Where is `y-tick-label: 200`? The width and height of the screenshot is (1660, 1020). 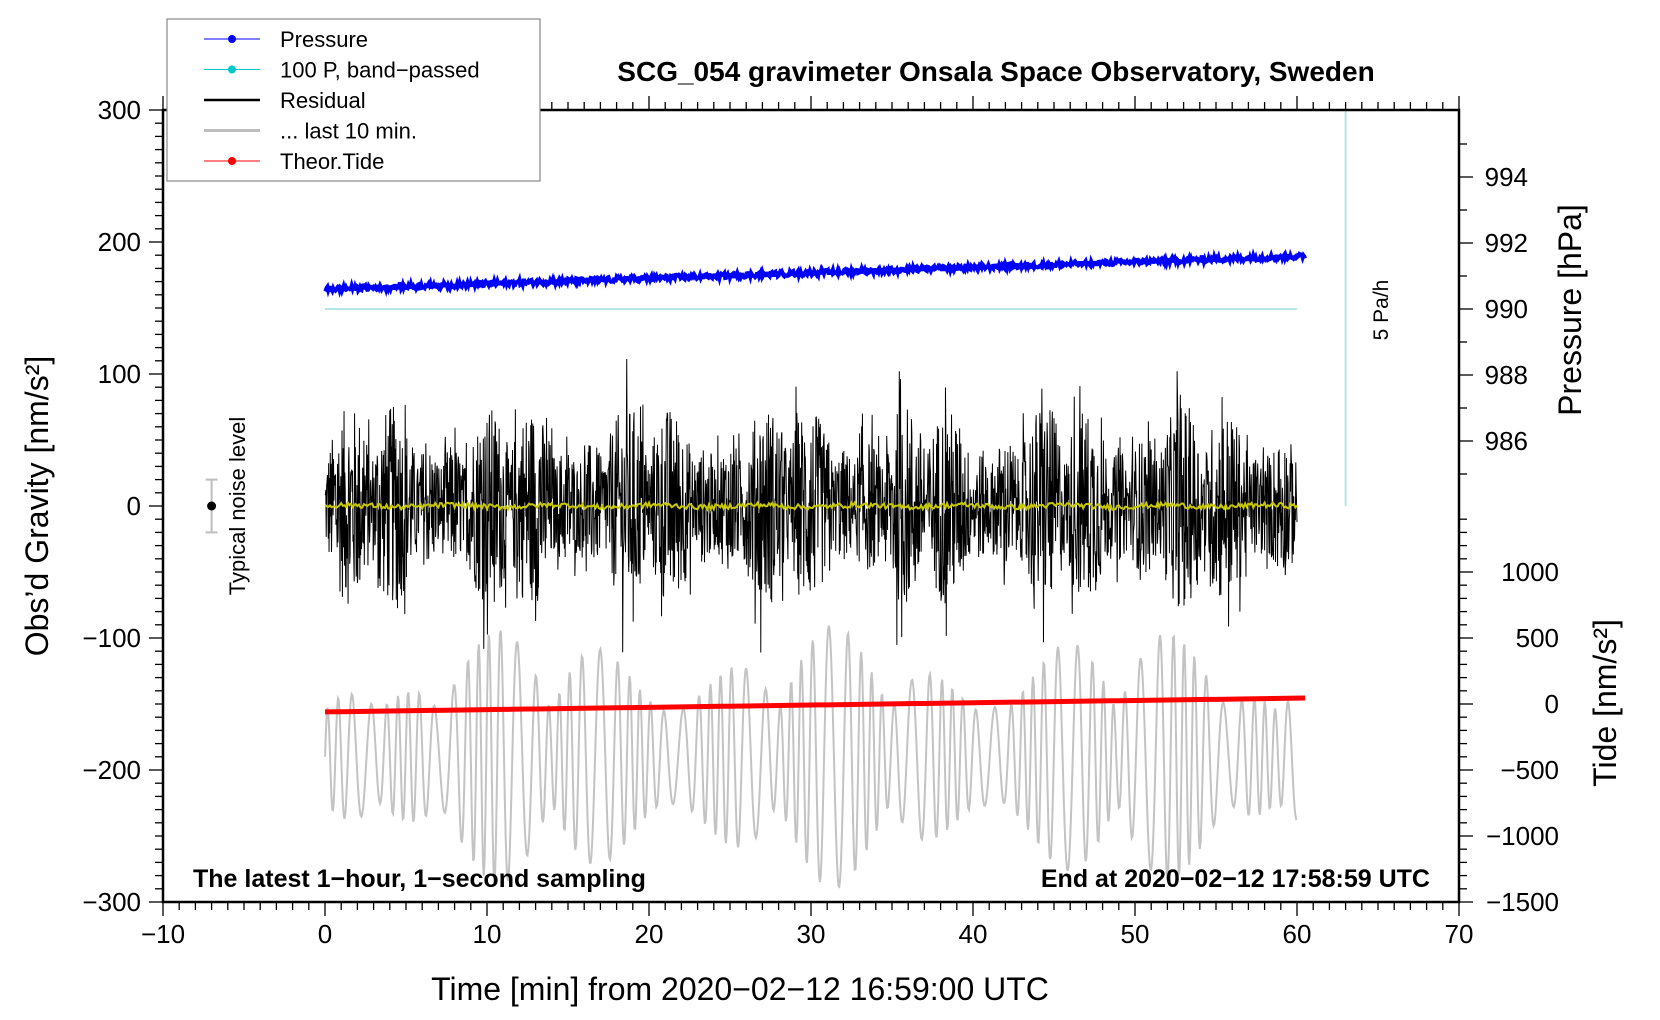
y-tick-label: 200 is located at coordinates (119, 242).